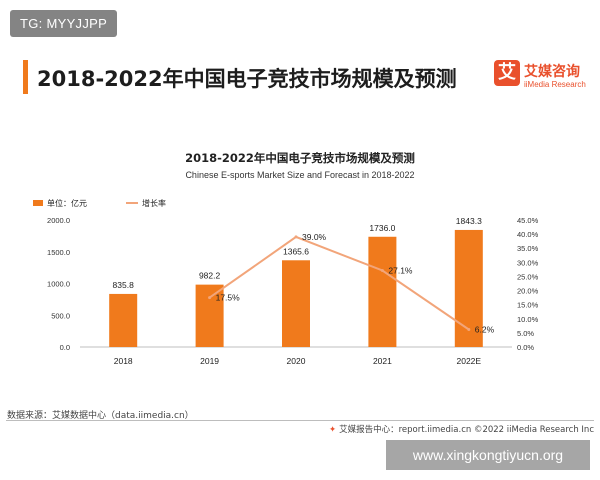 The width and height of the screenshot is (600, 480). I want to click on growth-rate-label: 27.1%, so click(400, 271).